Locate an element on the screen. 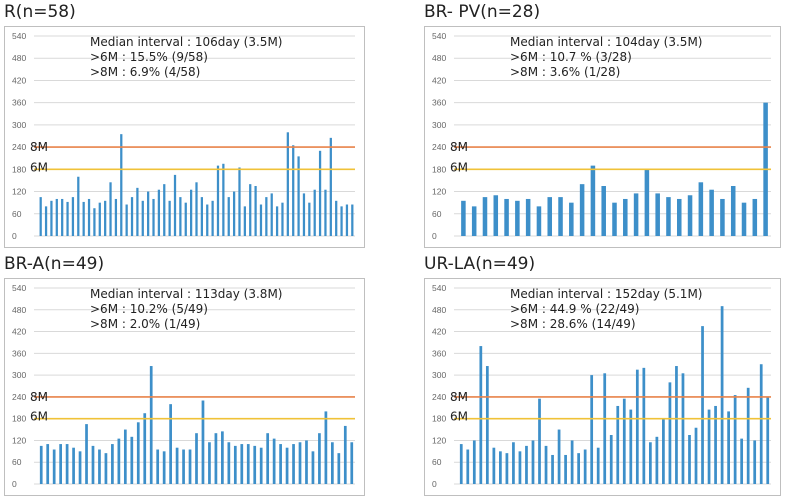 This screenshot has height=497, width=792. chart-title: UR-LA(n=49) is located at coordinates (480, 264).